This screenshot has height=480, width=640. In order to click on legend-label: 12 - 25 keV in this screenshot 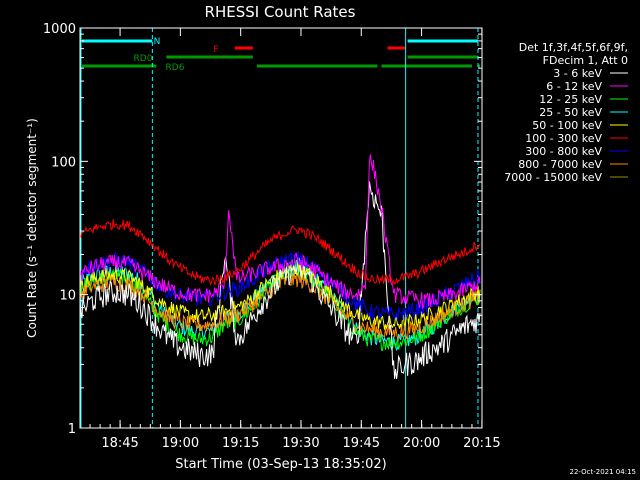, I will do `click(570, 99)`.